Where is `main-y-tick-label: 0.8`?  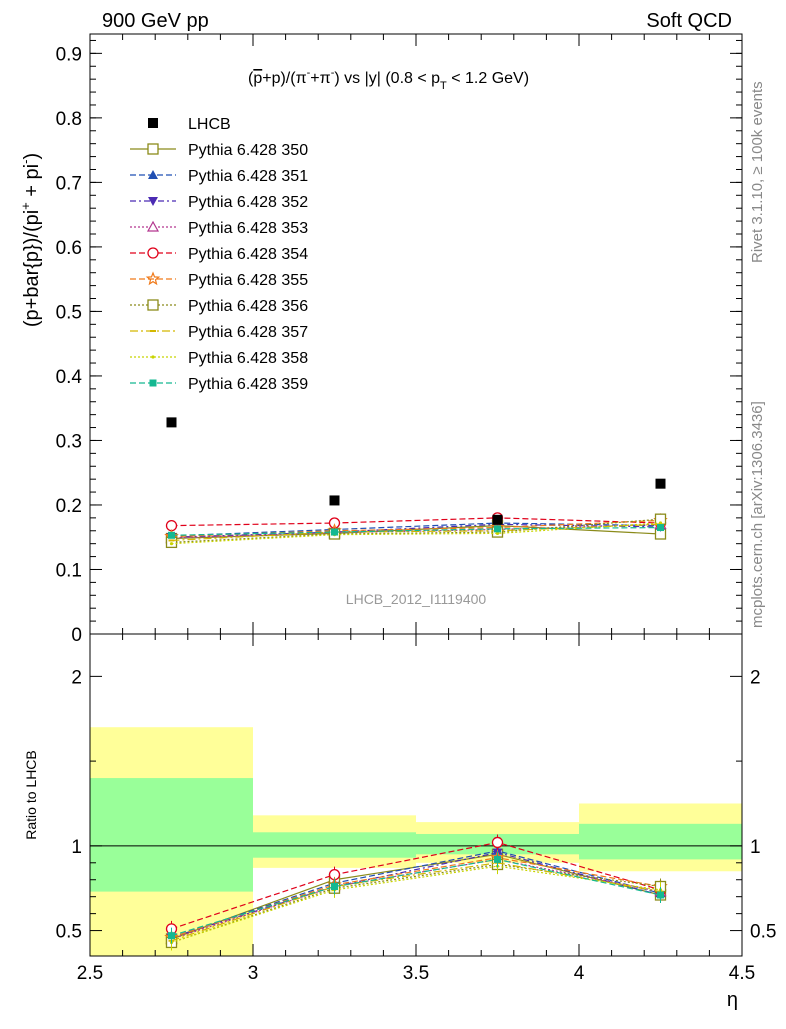
main-y-tick-label: 0.8 is located at coordinates (69, 119).